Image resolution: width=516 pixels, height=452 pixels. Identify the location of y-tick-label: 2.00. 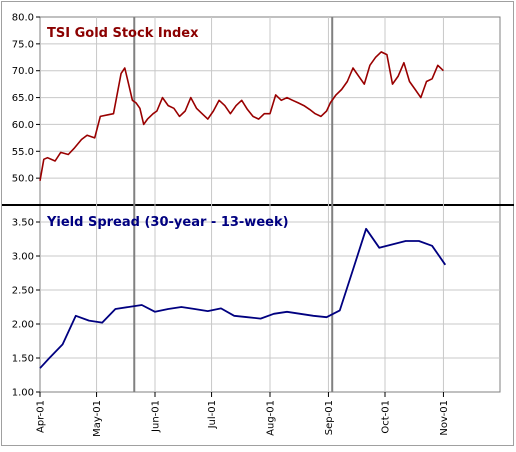
(23, 325).